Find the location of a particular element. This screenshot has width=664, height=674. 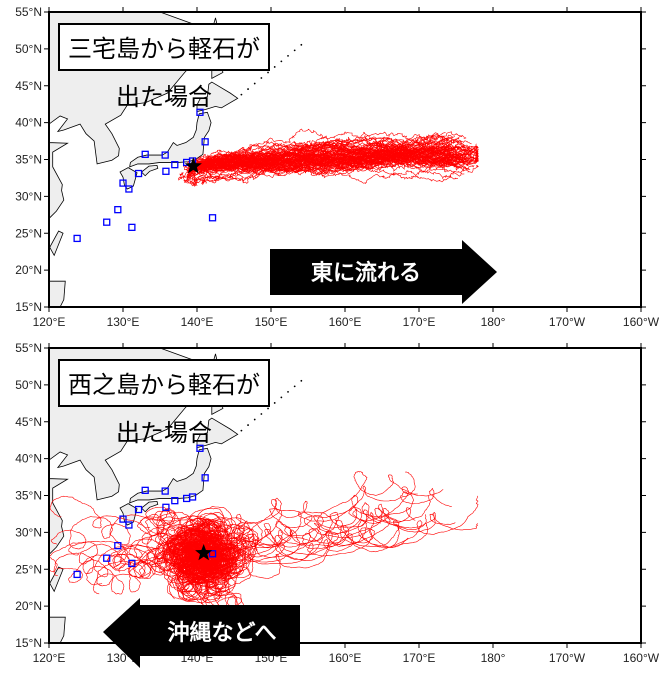

lat-tick-label: 15°N is located at coordinates (28, 643).